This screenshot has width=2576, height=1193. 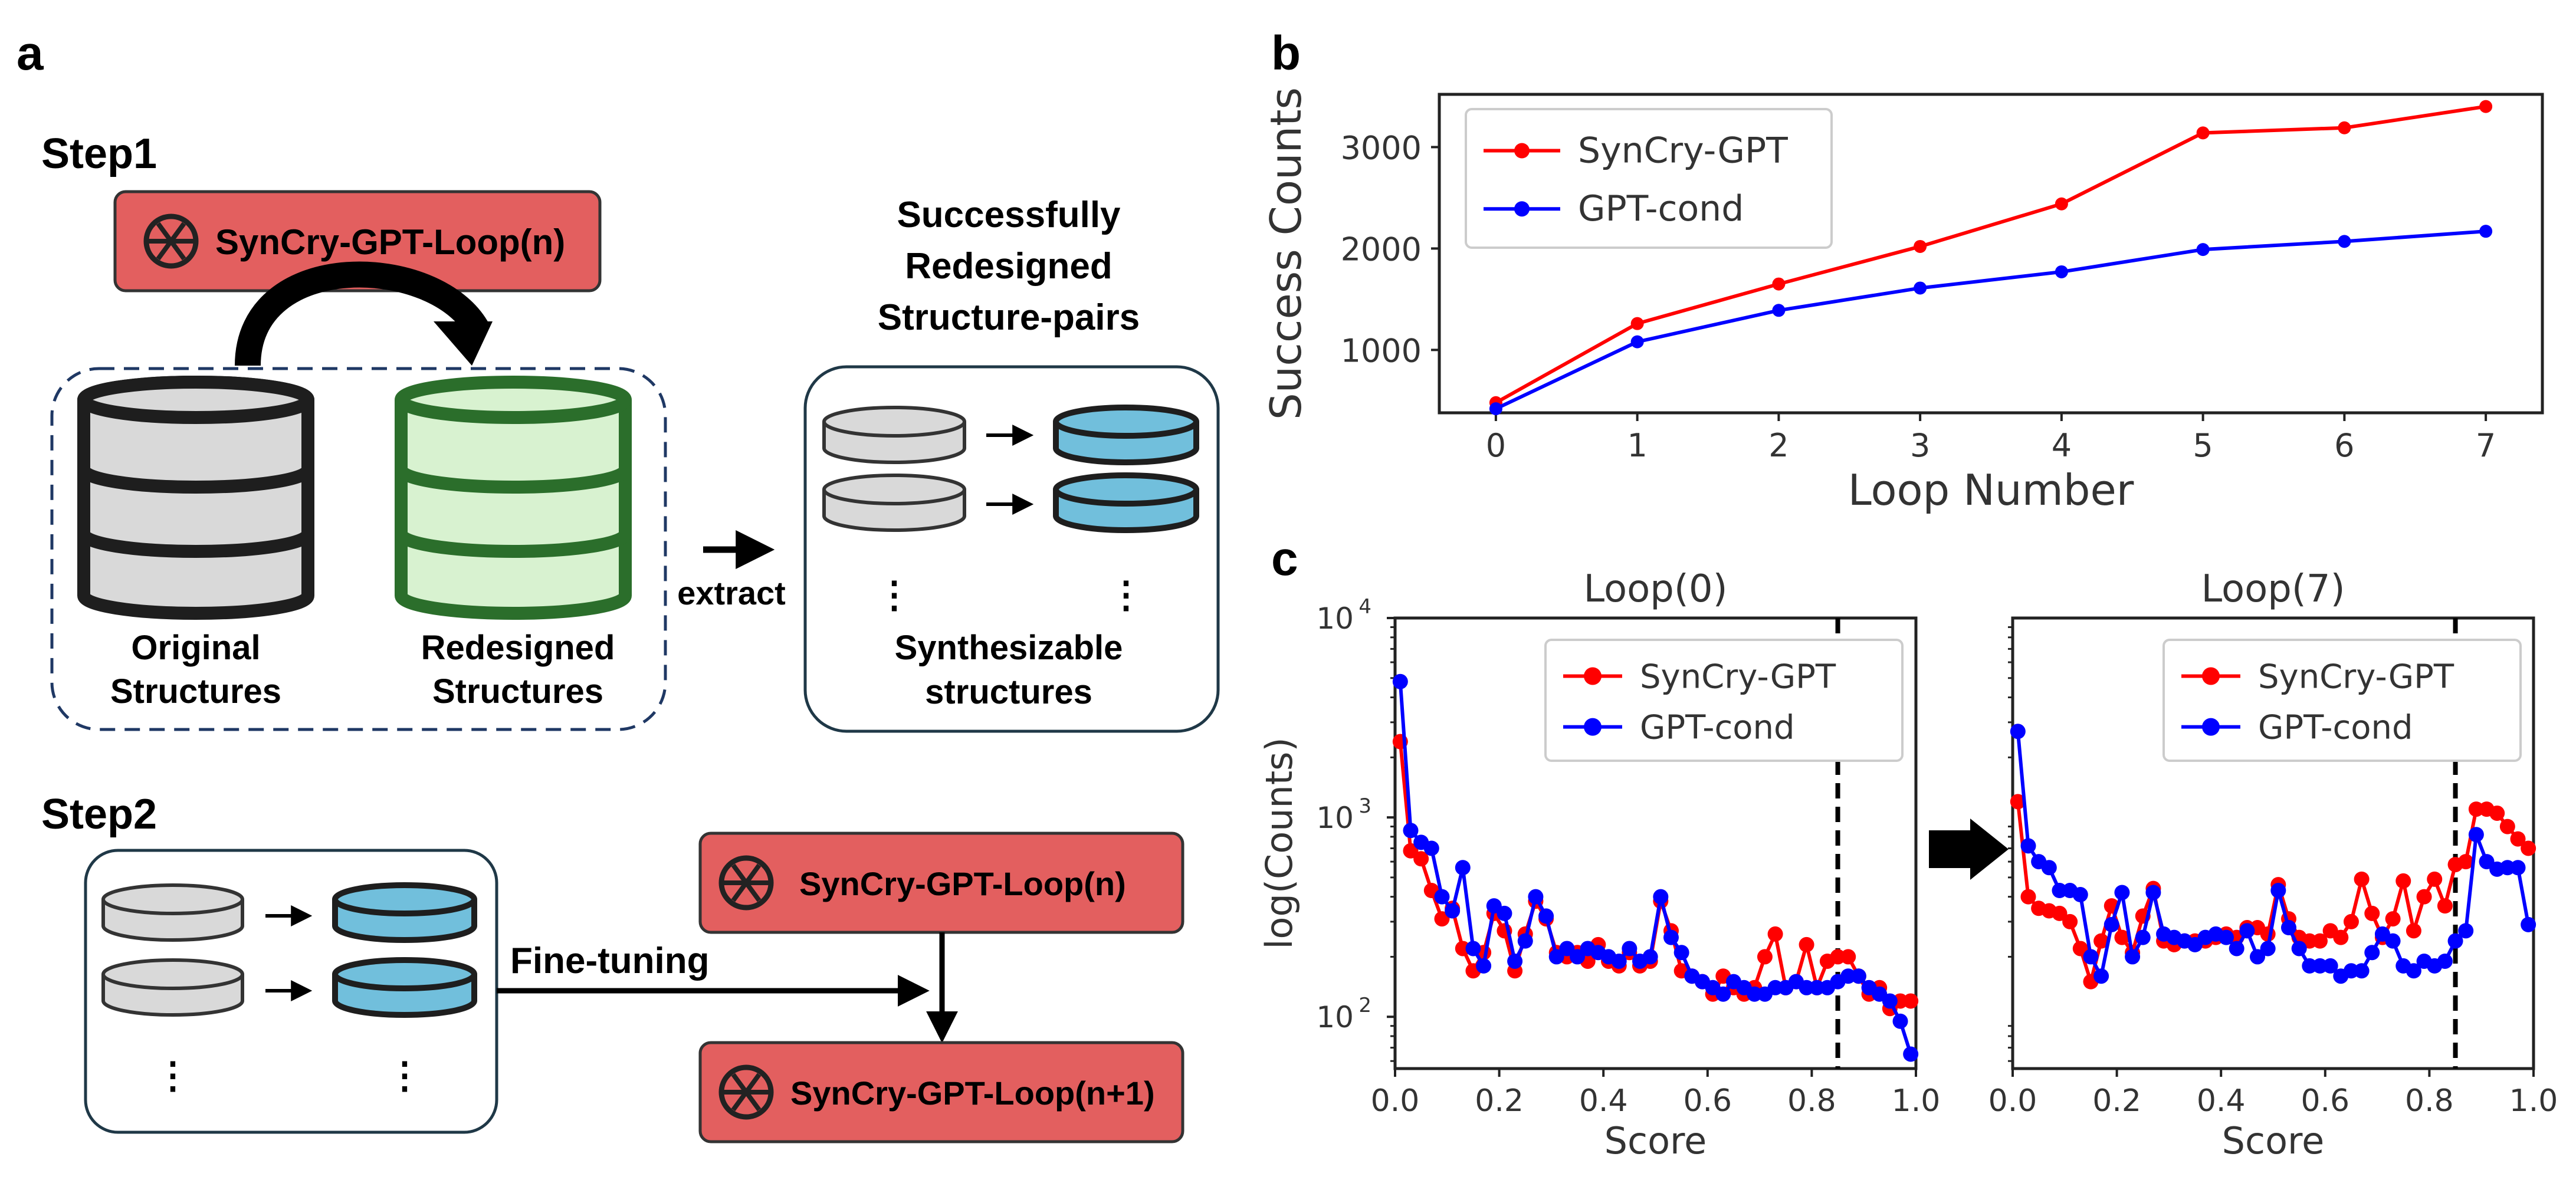 What do you see at coordinates (518, 648) in the screenshot?
I see `redesigned-label-1: Redesigned` at bounding box center [518, 648].